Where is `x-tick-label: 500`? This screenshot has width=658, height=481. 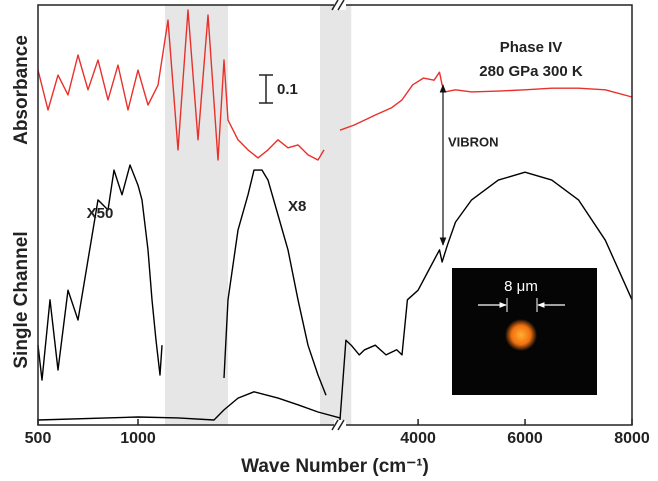 x-tick-label: 500 is located at coordinates (38, 438).